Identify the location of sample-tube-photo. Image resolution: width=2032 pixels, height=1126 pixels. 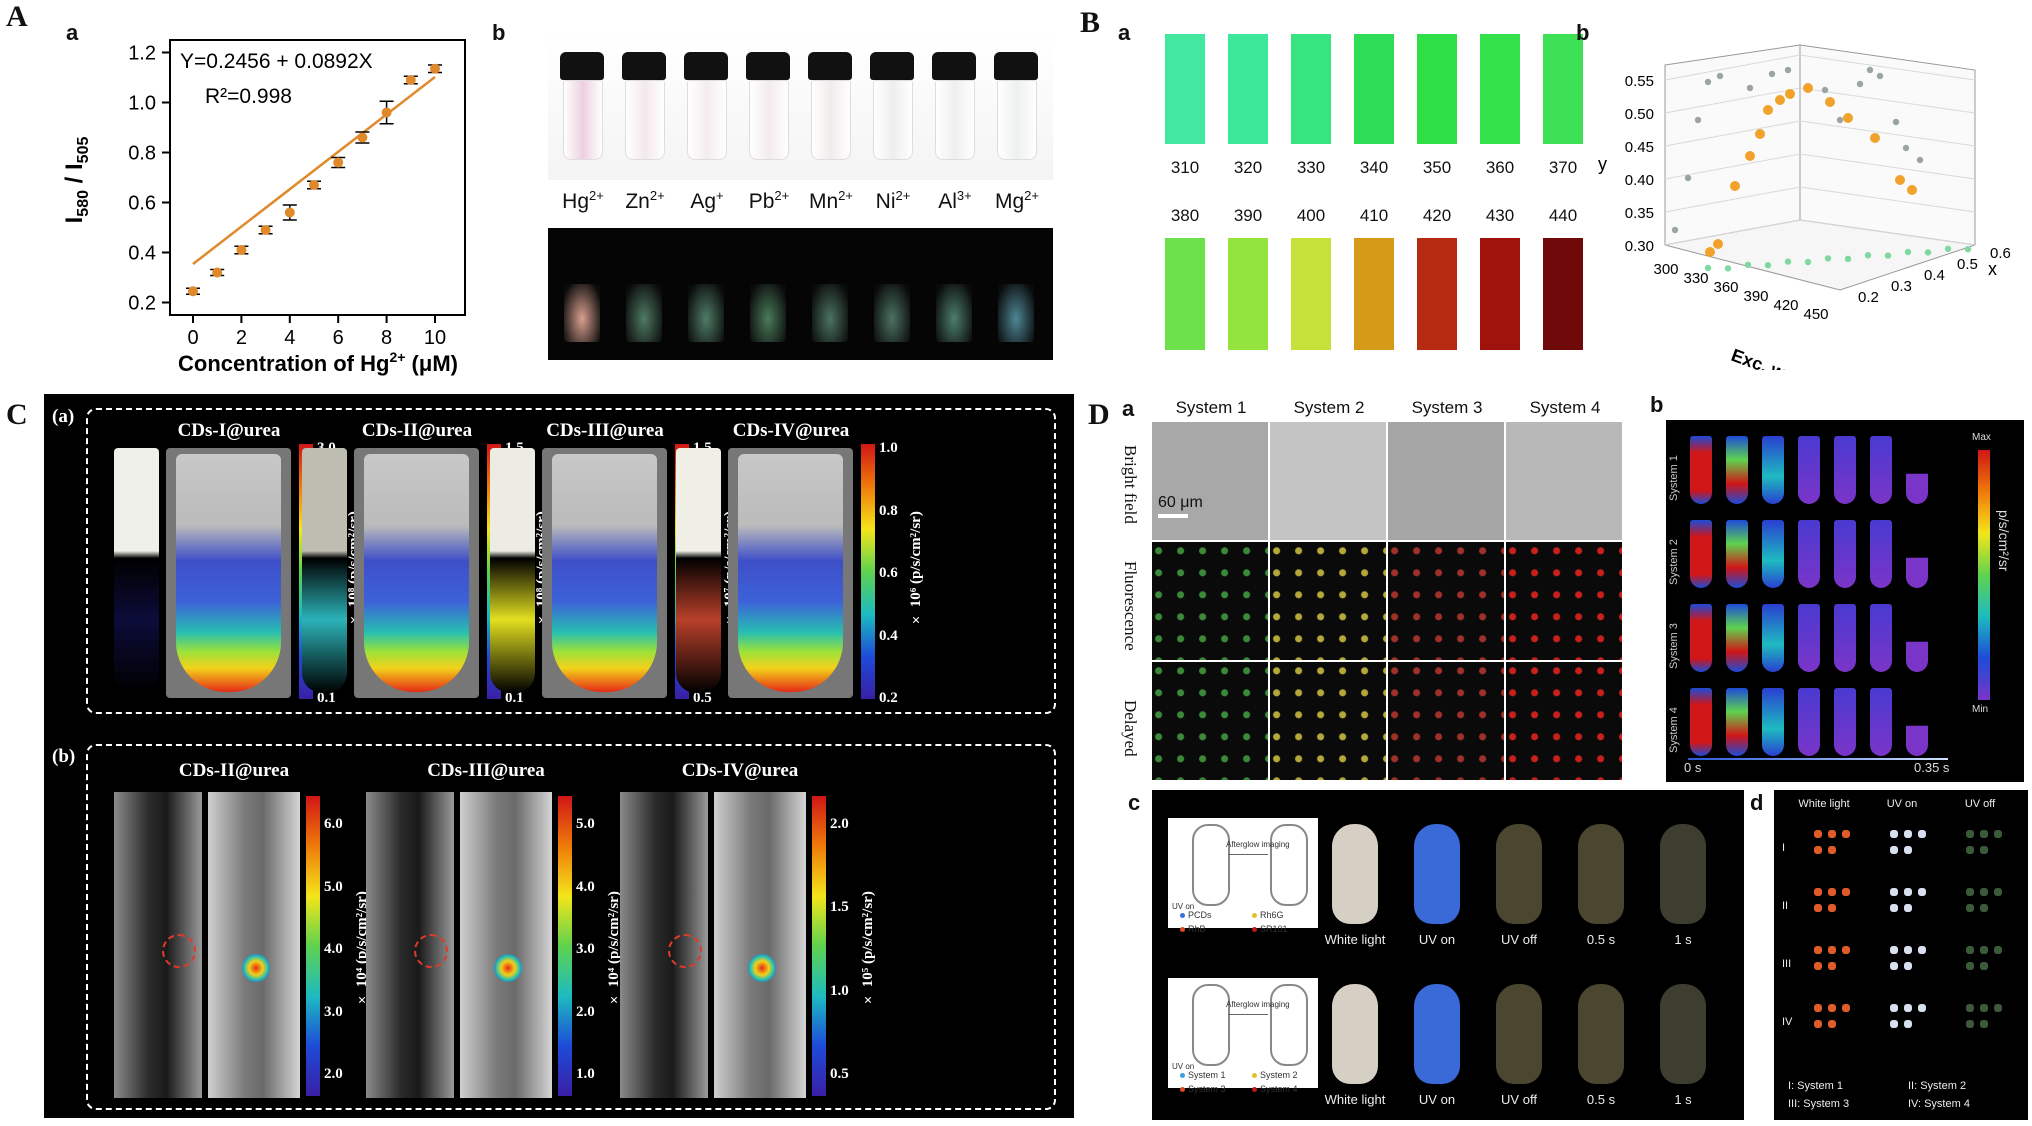
(698, 570).